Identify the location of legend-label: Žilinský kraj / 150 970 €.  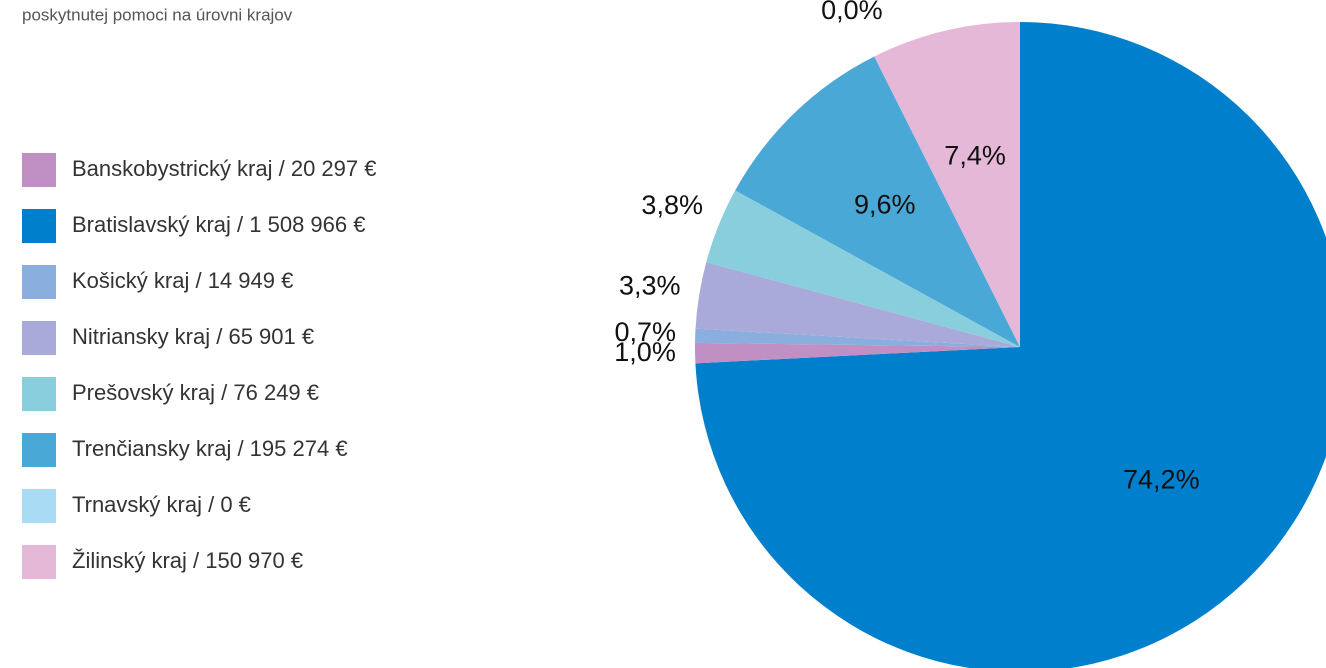
(187, 560).